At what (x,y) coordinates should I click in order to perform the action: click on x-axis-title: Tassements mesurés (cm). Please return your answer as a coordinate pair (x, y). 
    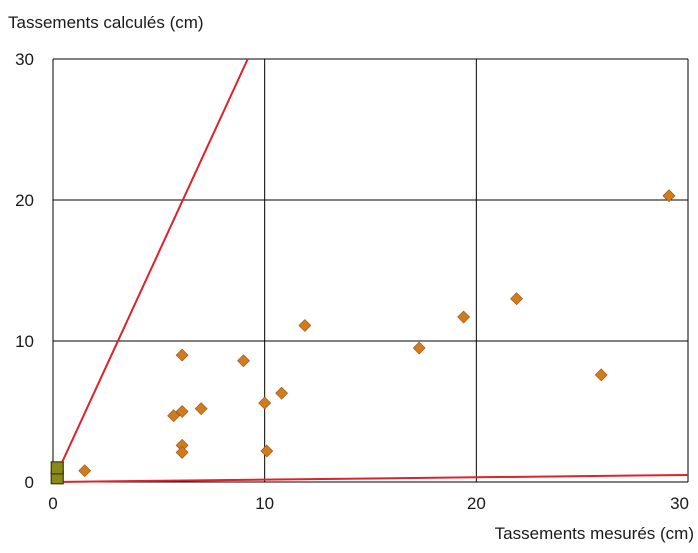
    Looking at the image, I should click on (594, 533).